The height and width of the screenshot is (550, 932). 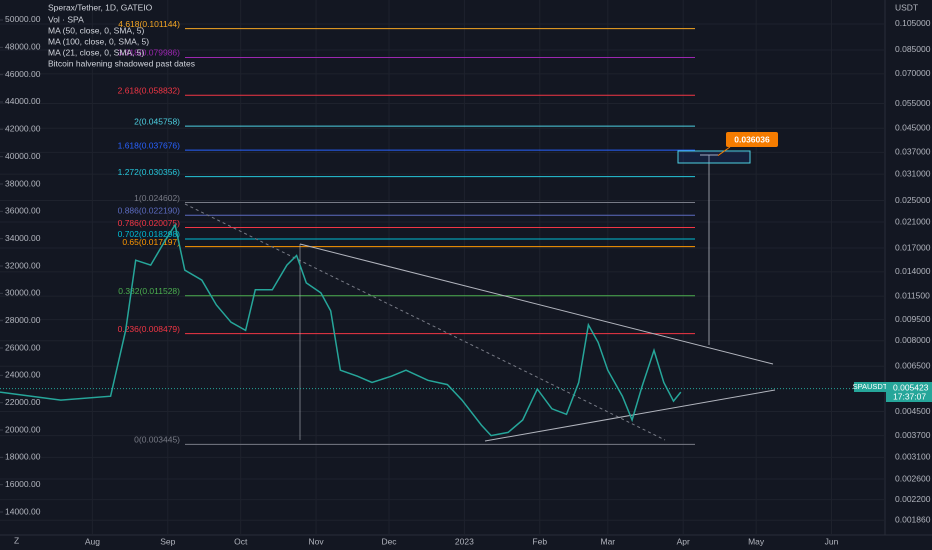 I want to click on y-tick-label: 0.055000, so click(x=913, y=103).